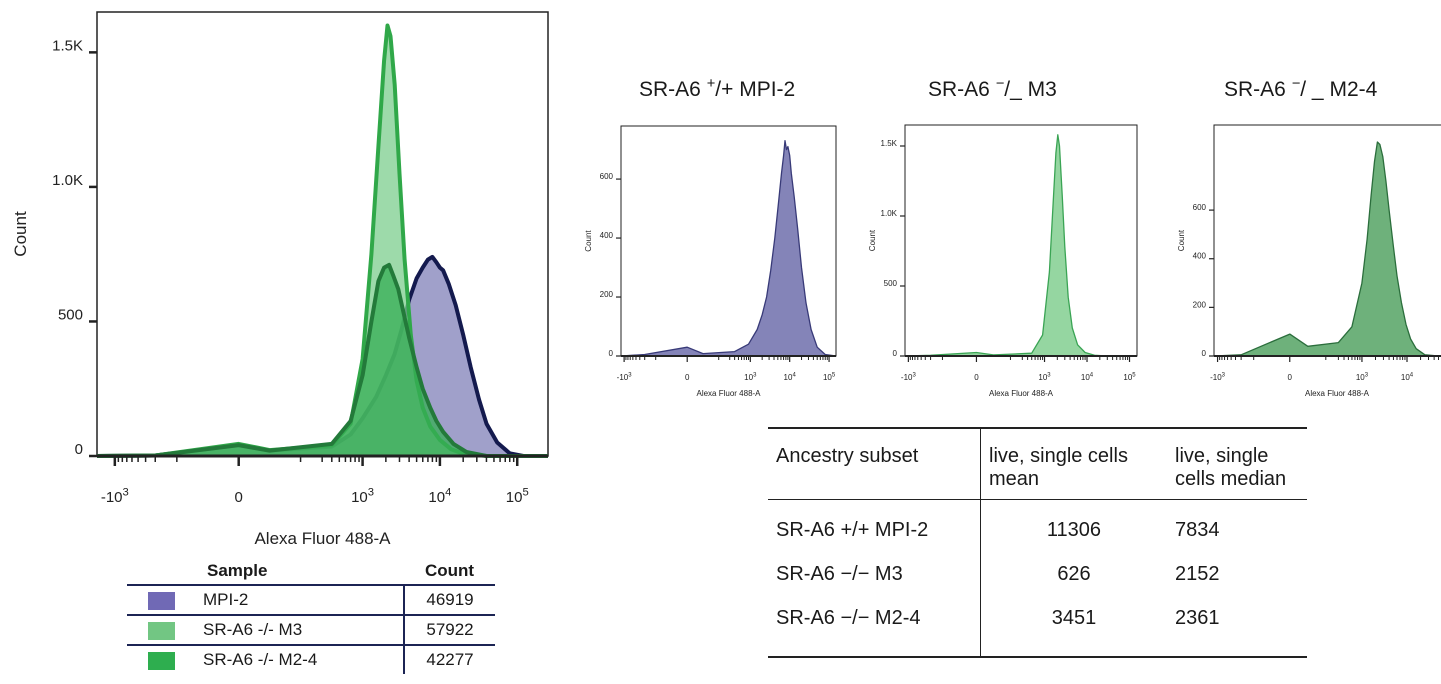  What do you see at coordinates (1037, 574) in the screenshot?
I see `stats-row: SR-A6 −/− M3 626 2152` at bounding box center [1037, 574].